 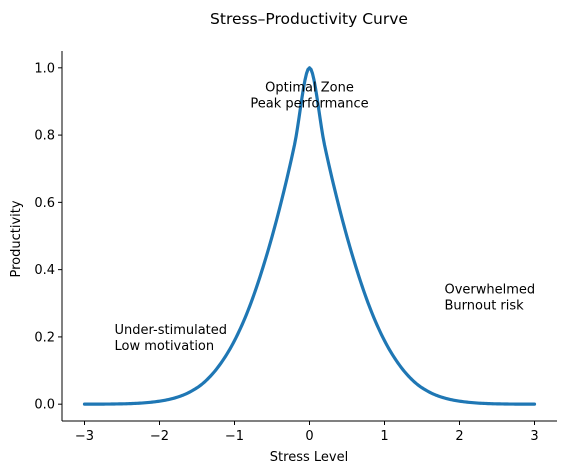 What do you see at coordinates (171, 330) in the screenshot?
I see `annotation-text: Under-stimulated` at bounding box center [171, 330].